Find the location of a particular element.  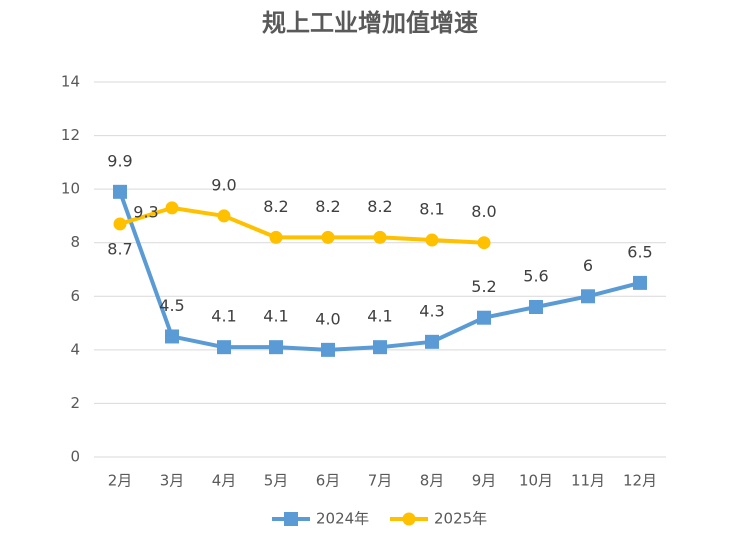

y-tick-label: 4 is located at coordinates (75, 349).